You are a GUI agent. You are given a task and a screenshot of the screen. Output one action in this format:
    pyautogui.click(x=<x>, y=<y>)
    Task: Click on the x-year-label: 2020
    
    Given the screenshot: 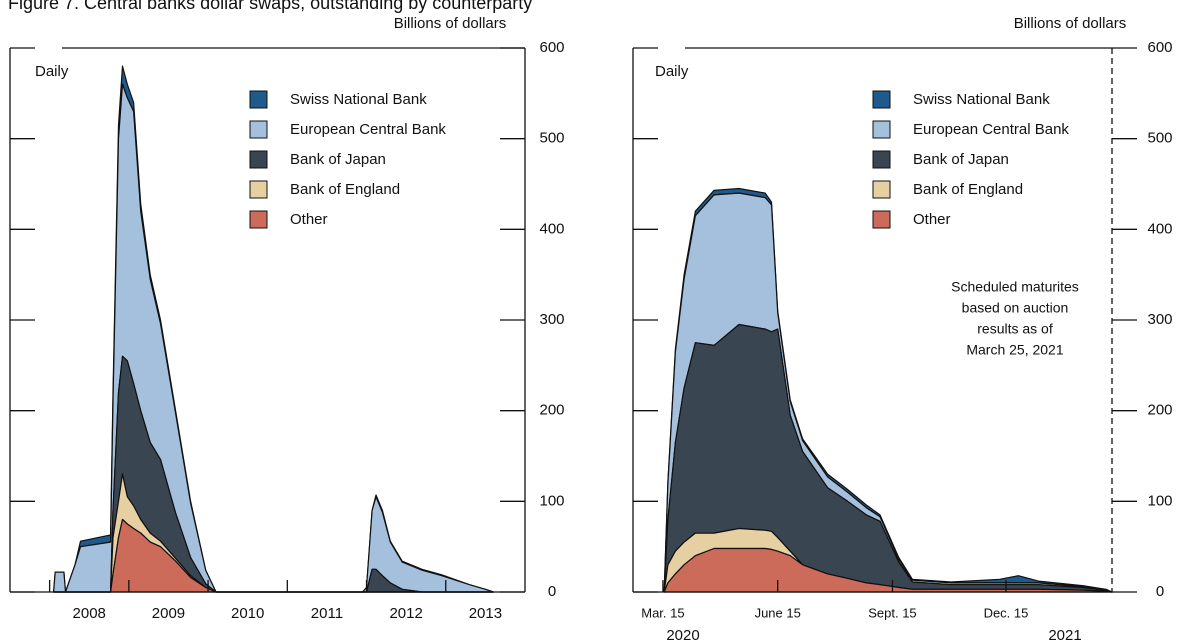 What is the action you would take?
    pyautogui.click(x=682, y=635)
    